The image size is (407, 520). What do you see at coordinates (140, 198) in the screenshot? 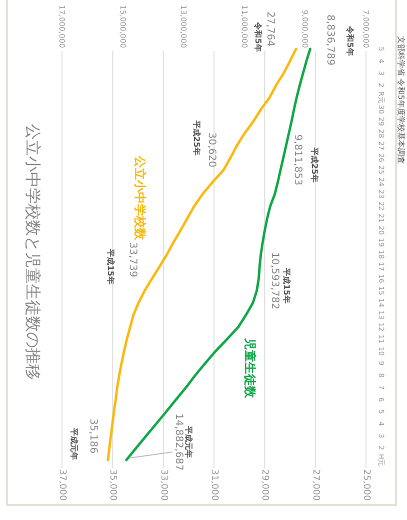
I see `series-name: 公立小中学校数` at bounding box center [140, 198].